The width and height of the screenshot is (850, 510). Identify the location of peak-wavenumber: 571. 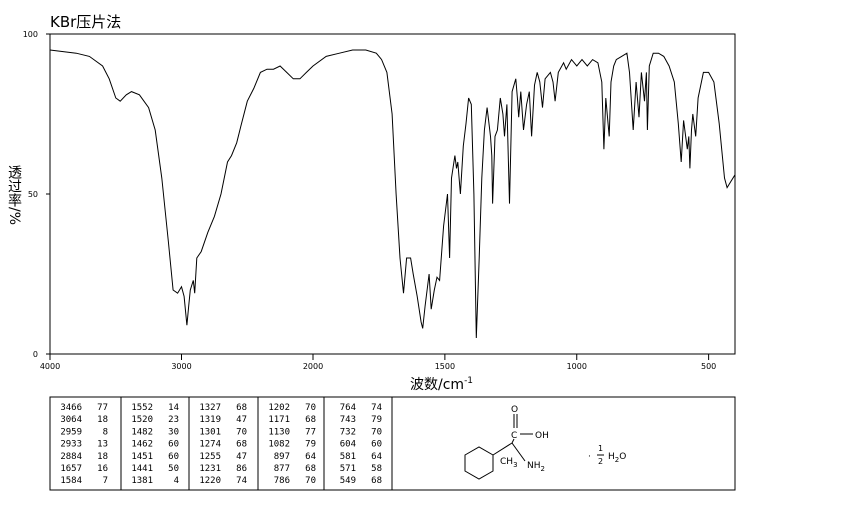
(348, 469).